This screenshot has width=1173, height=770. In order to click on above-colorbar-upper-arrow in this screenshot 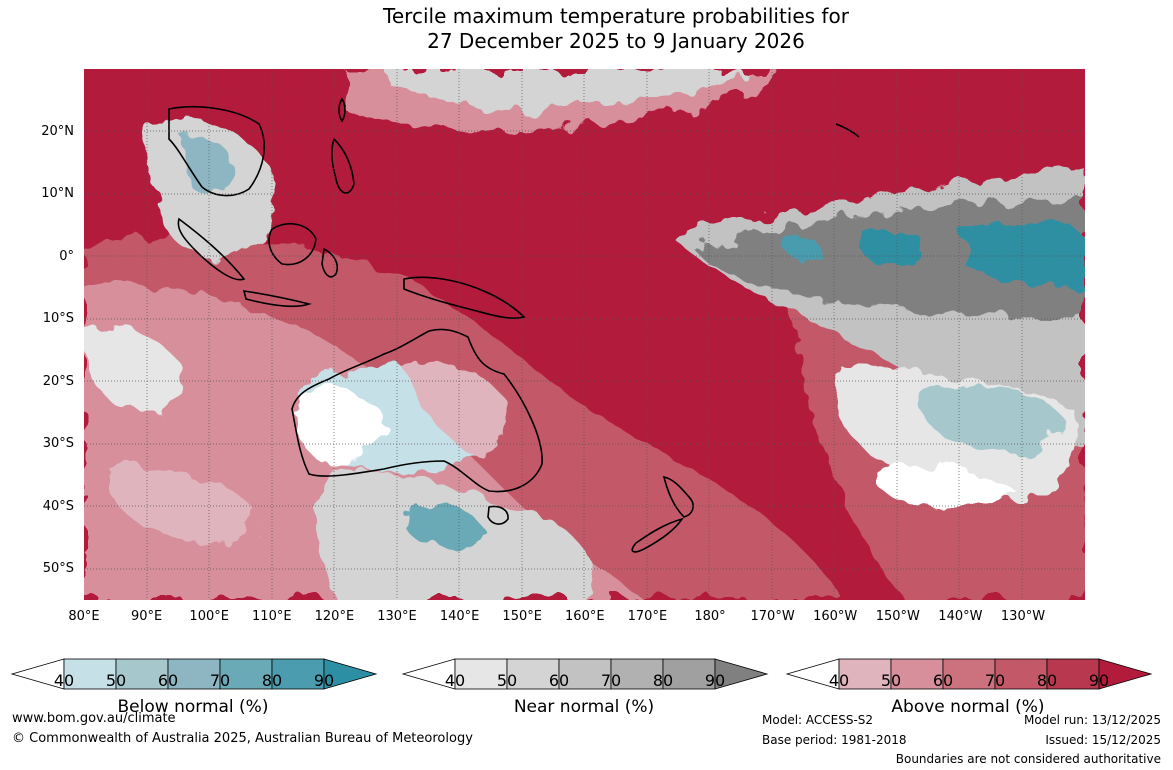, I will do `click(1125, 674)`.